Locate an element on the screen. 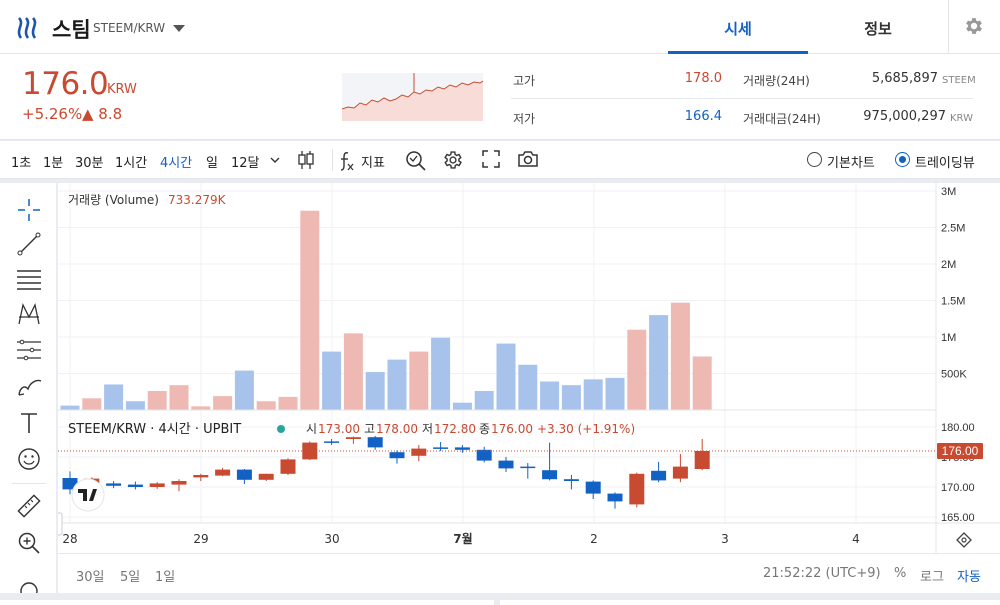 The width and height of the screenshot is (1000, 605). emoji-icon is located at coordinates (29, 459).